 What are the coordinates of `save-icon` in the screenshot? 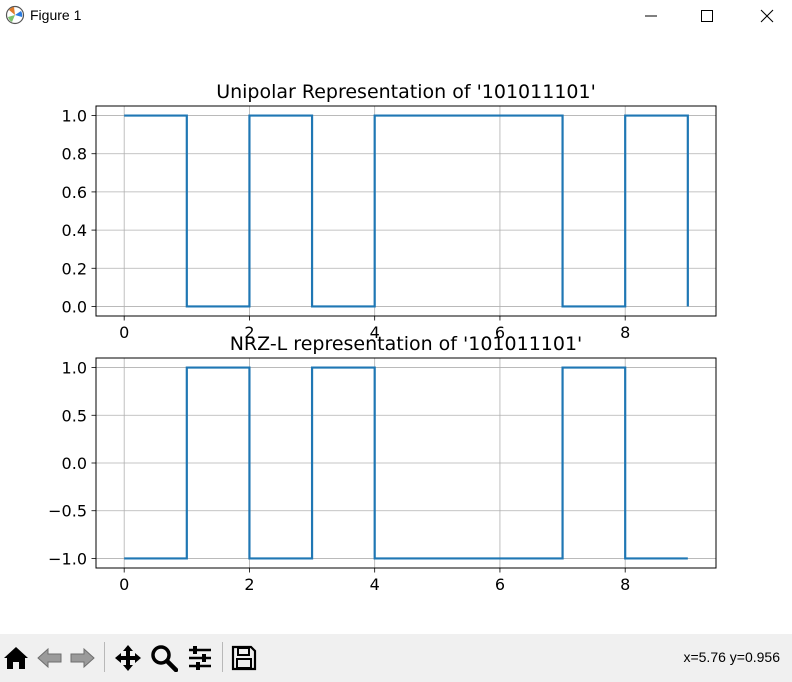 It's located at (244, 658).